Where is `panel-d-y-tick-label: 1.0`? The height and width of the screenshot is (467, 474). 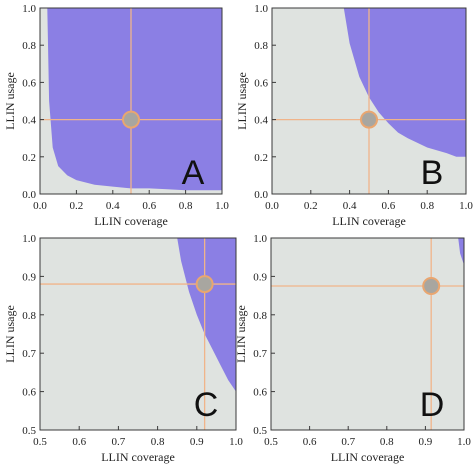
panel-d-y-tick-label: 1.0 is located at coordinates (260, 239).